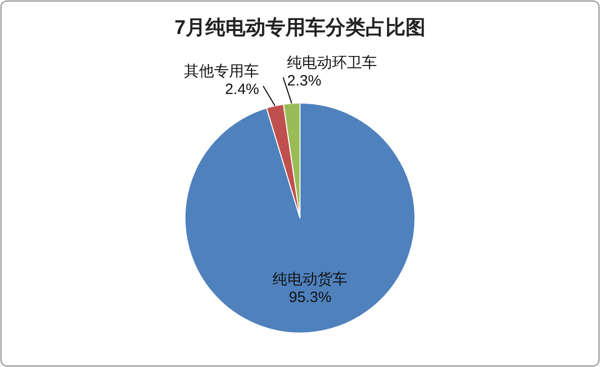 The image size is (600, 367). What do you see at coordinates (222, 71) in the screenshot?
I see `slice-label: 其他专用车` at bounding box center [222, 71].